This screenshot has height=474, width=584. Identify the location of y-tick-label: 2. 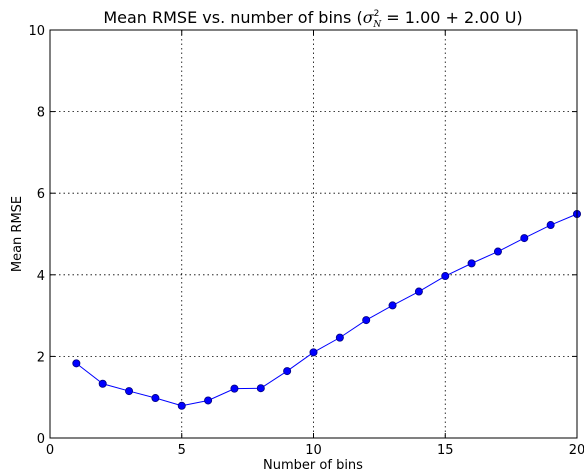
(41, 357).